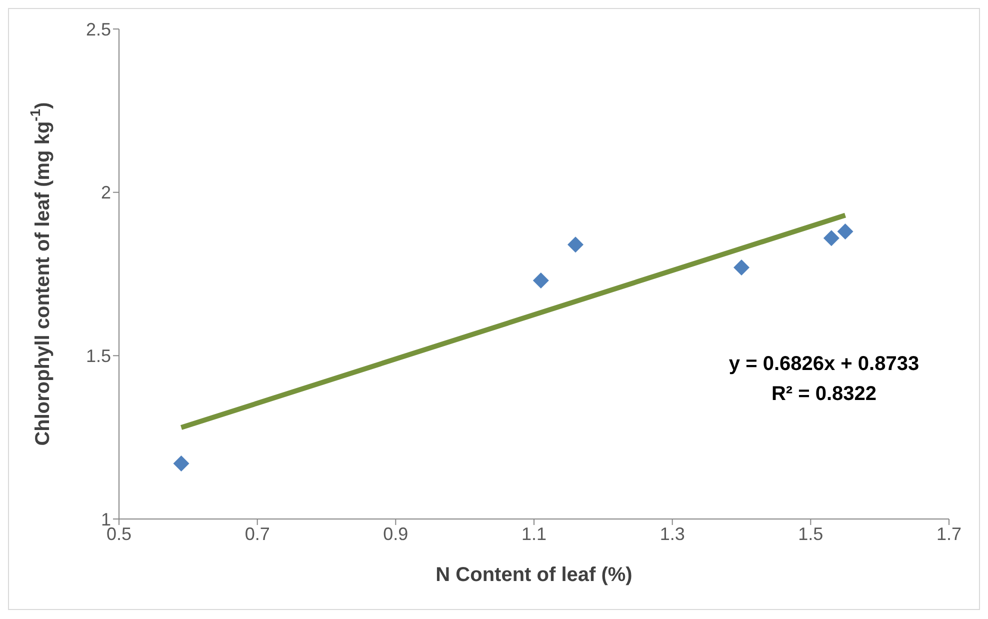 This screenshot has height=619, width=988. What do you see at coordinates (534, 575) in the screenshot?
I see `x-axis-title: N Content of leaf (%)` at bounding box center [534, 575].